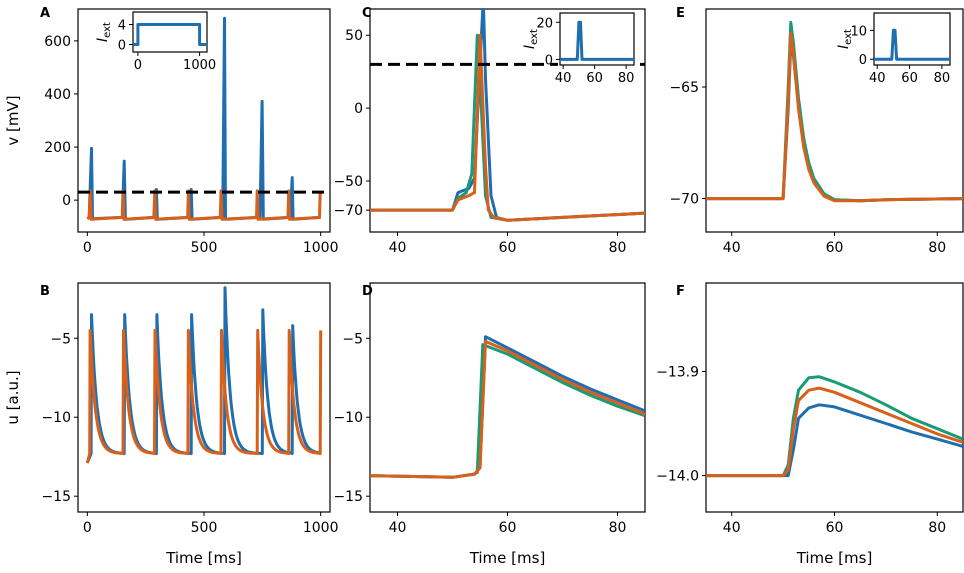  Describe the element at coordinates (677, 372) in the screenshot. I see `y-tick-label: −13.9` at that location.